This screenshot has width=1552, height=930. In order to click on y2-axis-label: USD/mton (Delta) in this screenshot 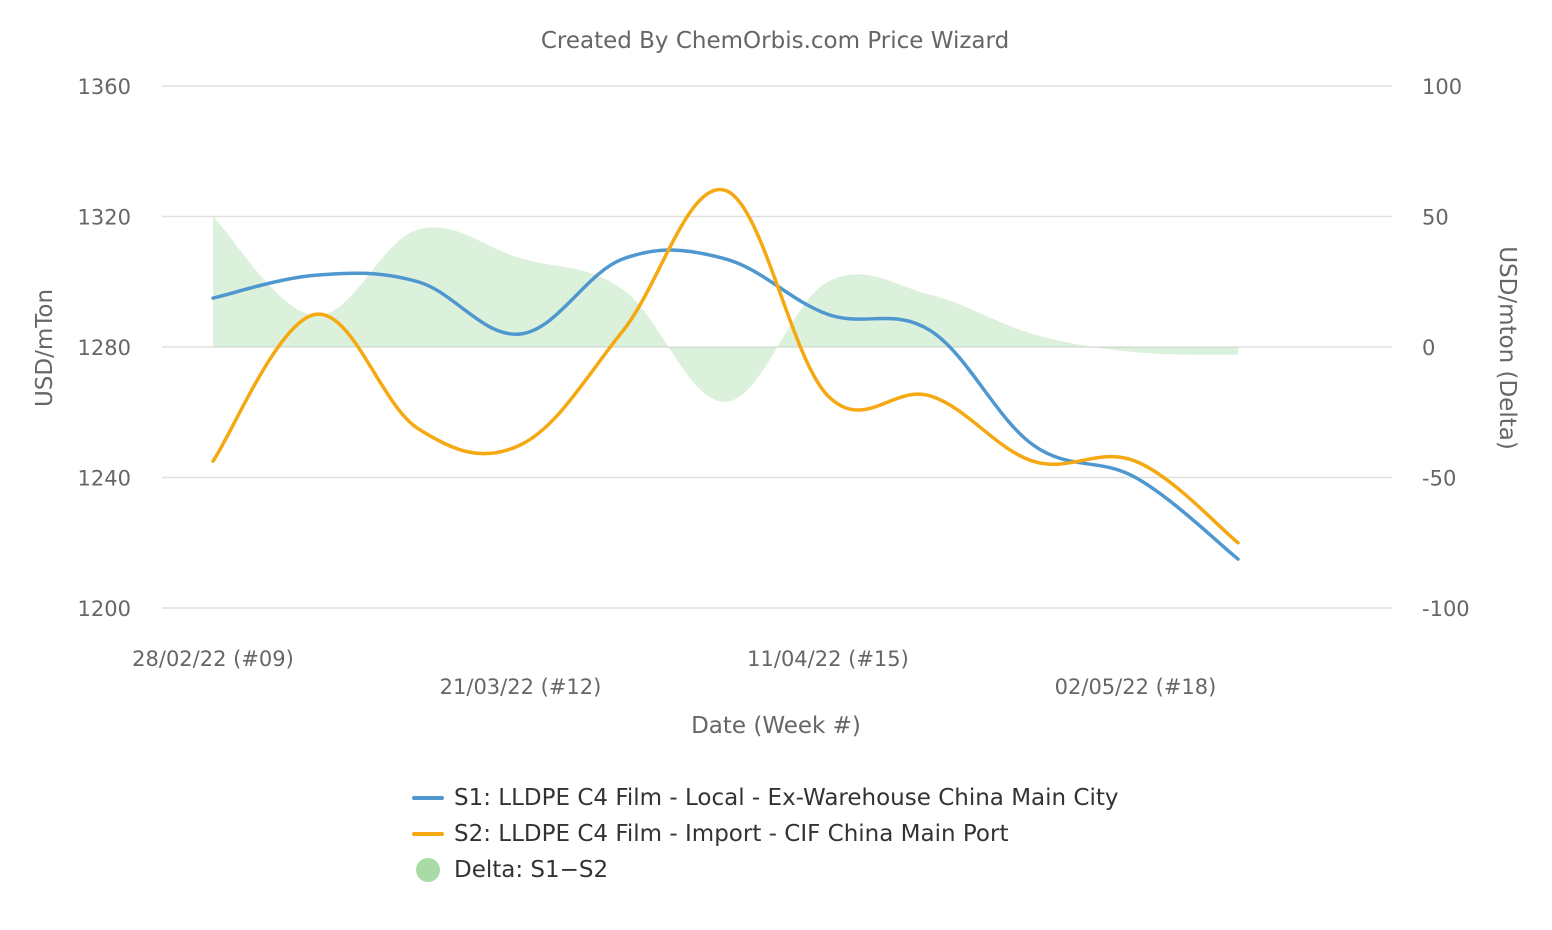, I will do `click(1507, 348)`.